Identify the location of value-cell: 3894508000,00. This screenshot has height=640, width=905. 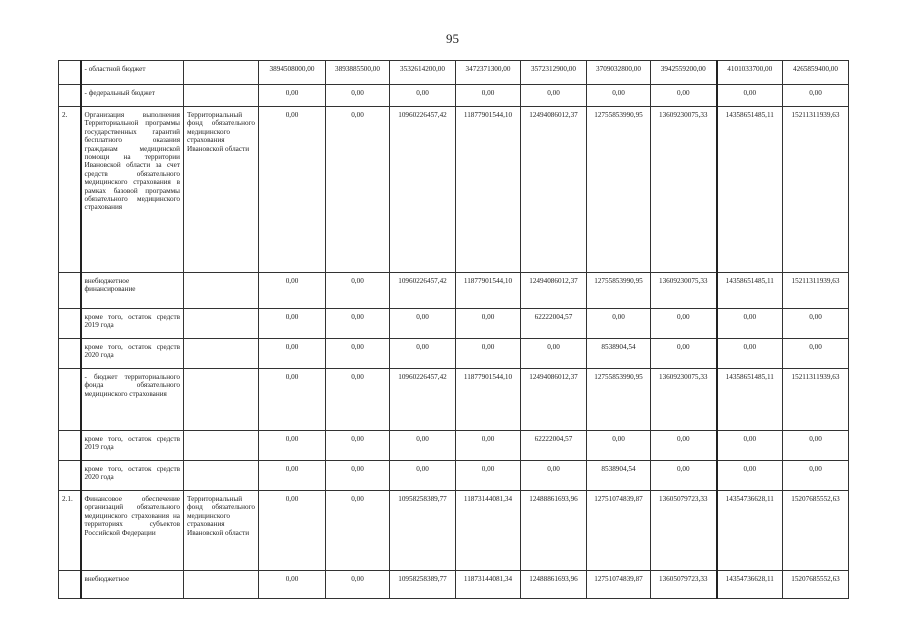
(292, 72).